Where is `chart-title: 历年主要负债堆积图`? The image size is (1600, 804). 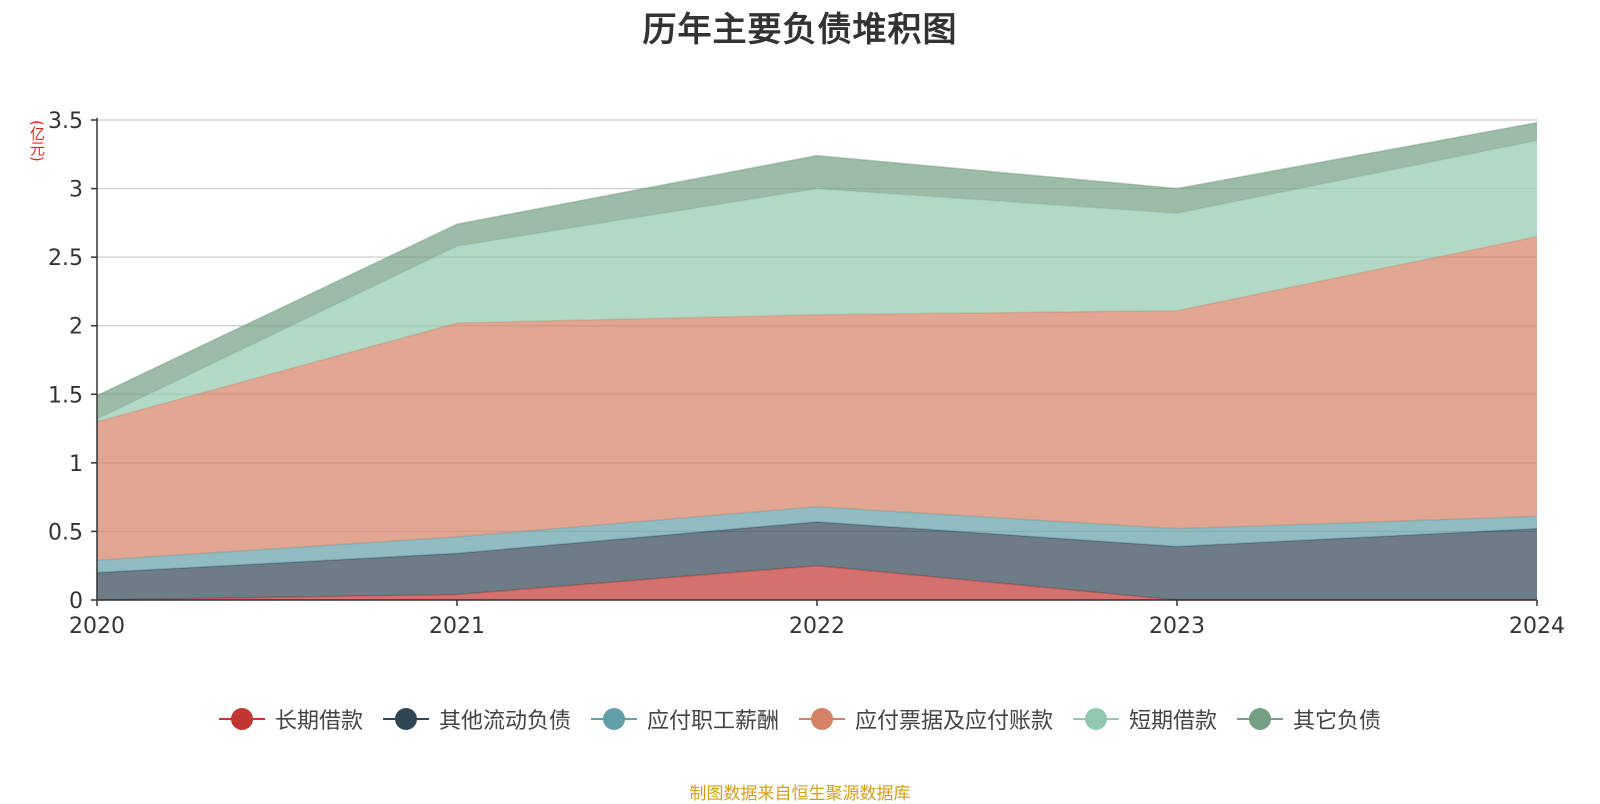
chart-title: 历年主要负债堆积图 is located at coordinates (800, 30).